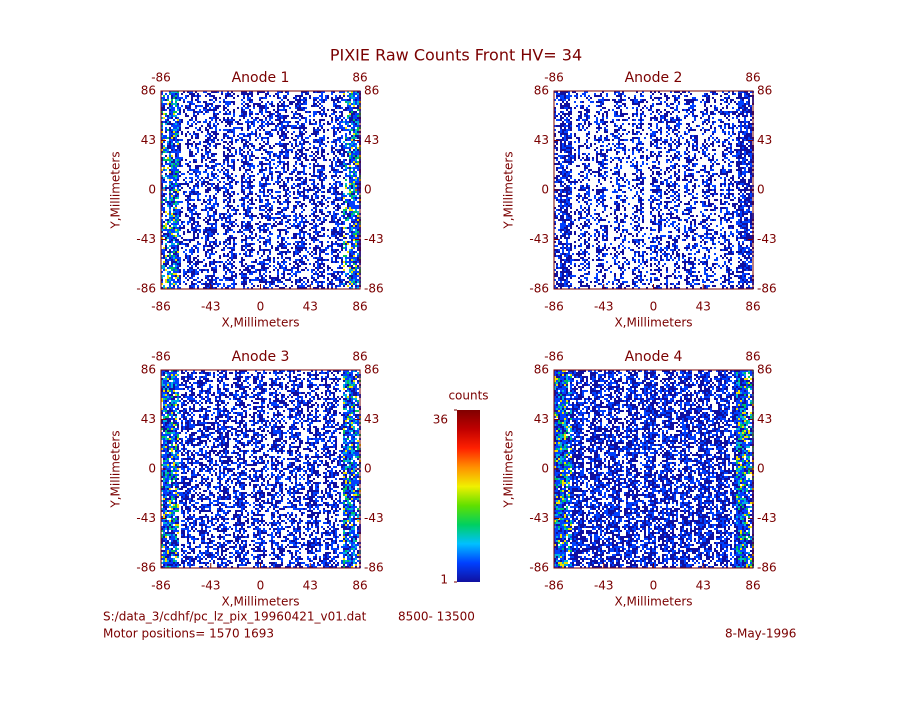  I want to click on footer-motor: Motor positions= 1570 1693, so click(188, 634).